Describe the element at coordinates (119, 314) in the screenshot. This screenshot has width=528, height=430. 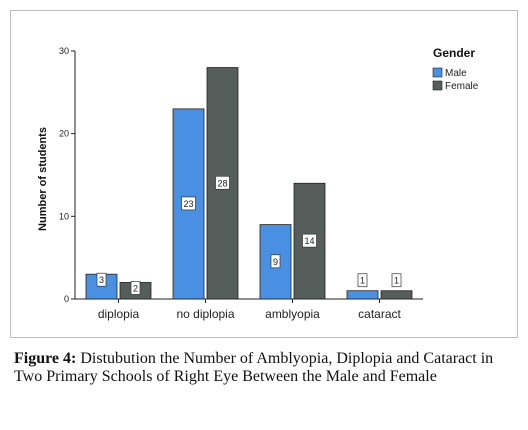
I see `x-tick-label: diplopia` at that location.